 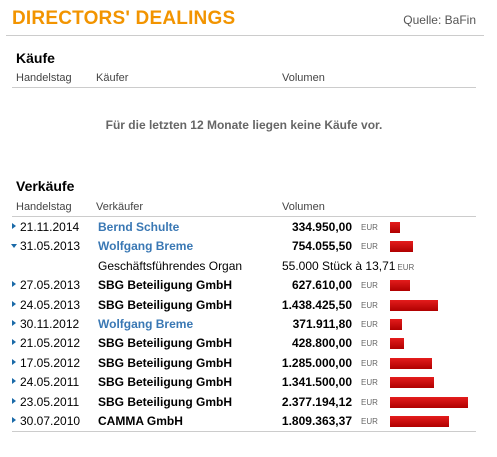 I want to click on volume-value: 1.341.500,00, so click(x=316, y=382).